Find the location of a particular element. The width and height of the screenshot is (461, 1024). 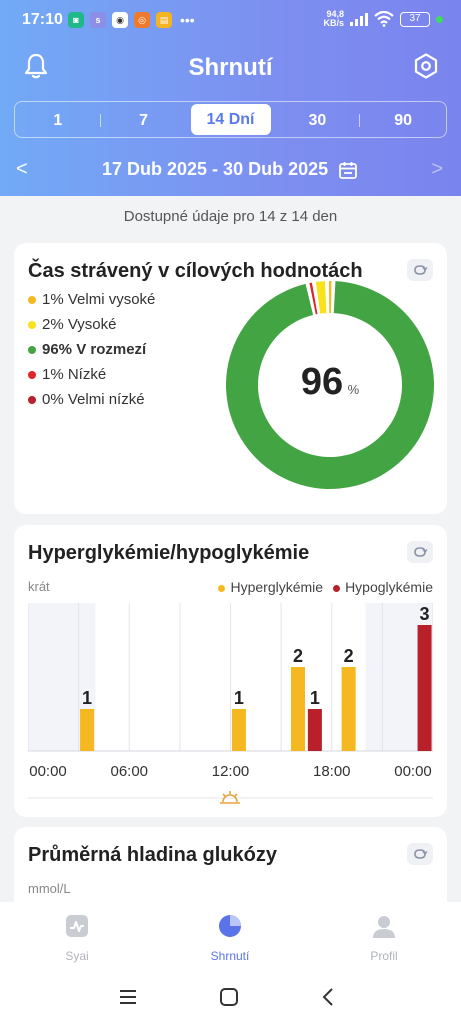

tir-center-unit: % is located at coordinates (353, 389).